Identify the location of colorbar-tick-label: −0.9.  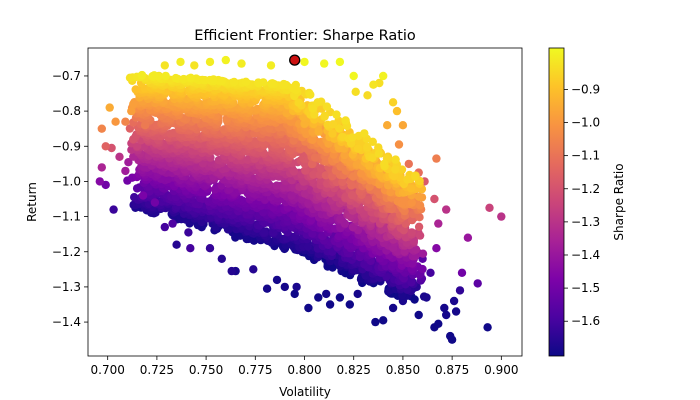
(585, 89).